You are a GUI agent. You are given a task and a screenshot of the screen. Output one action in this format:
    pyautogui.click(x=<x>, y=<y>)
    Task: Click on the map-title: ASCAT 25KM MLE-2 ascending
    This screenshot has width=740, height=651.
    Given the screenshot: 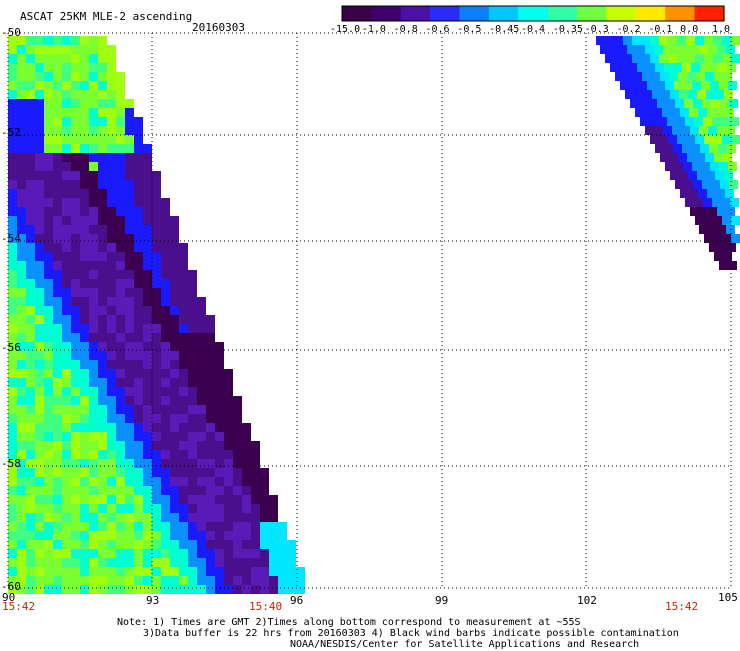 What is the action you would take?
    pyautogui.click(x=106, y=16)
    